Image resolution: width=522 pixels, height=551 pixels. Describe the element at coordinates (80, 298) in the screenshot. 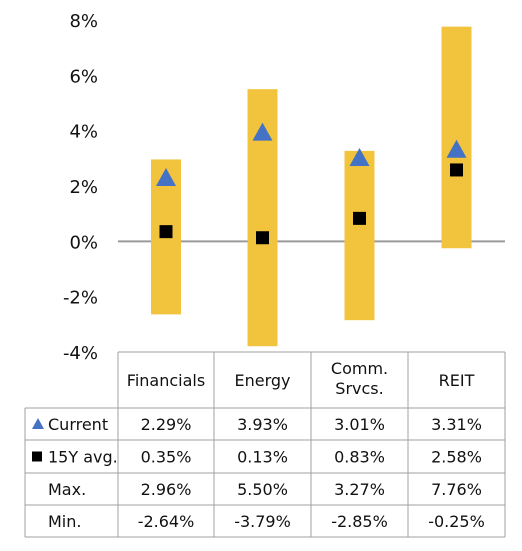

I see `y-tick-label: -2%` at that location.